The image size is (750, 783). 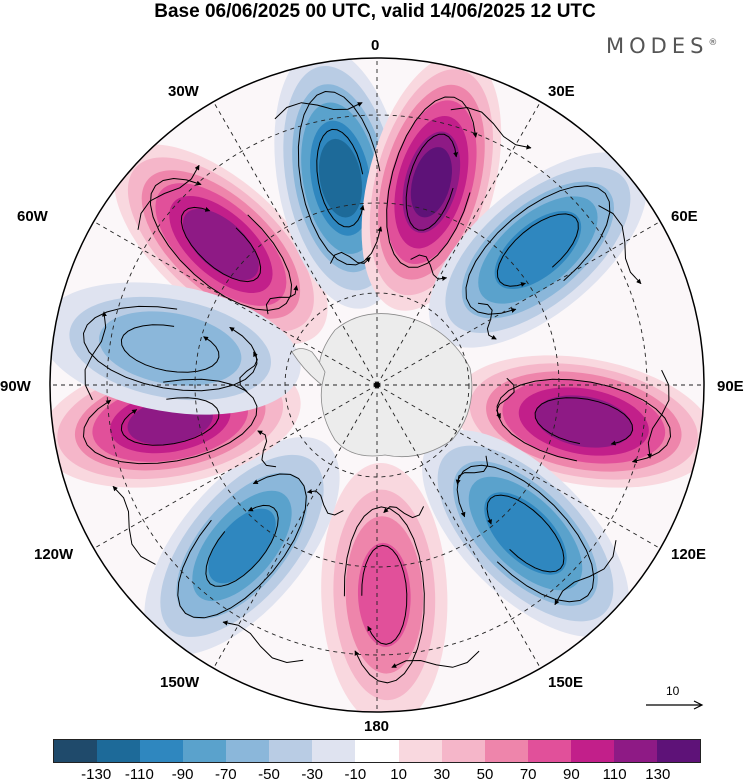 What do you see at coordinates (225, 774) in the screenshot?
I see `colorbar-tick-label: -70` at bounding box center [225, 774].